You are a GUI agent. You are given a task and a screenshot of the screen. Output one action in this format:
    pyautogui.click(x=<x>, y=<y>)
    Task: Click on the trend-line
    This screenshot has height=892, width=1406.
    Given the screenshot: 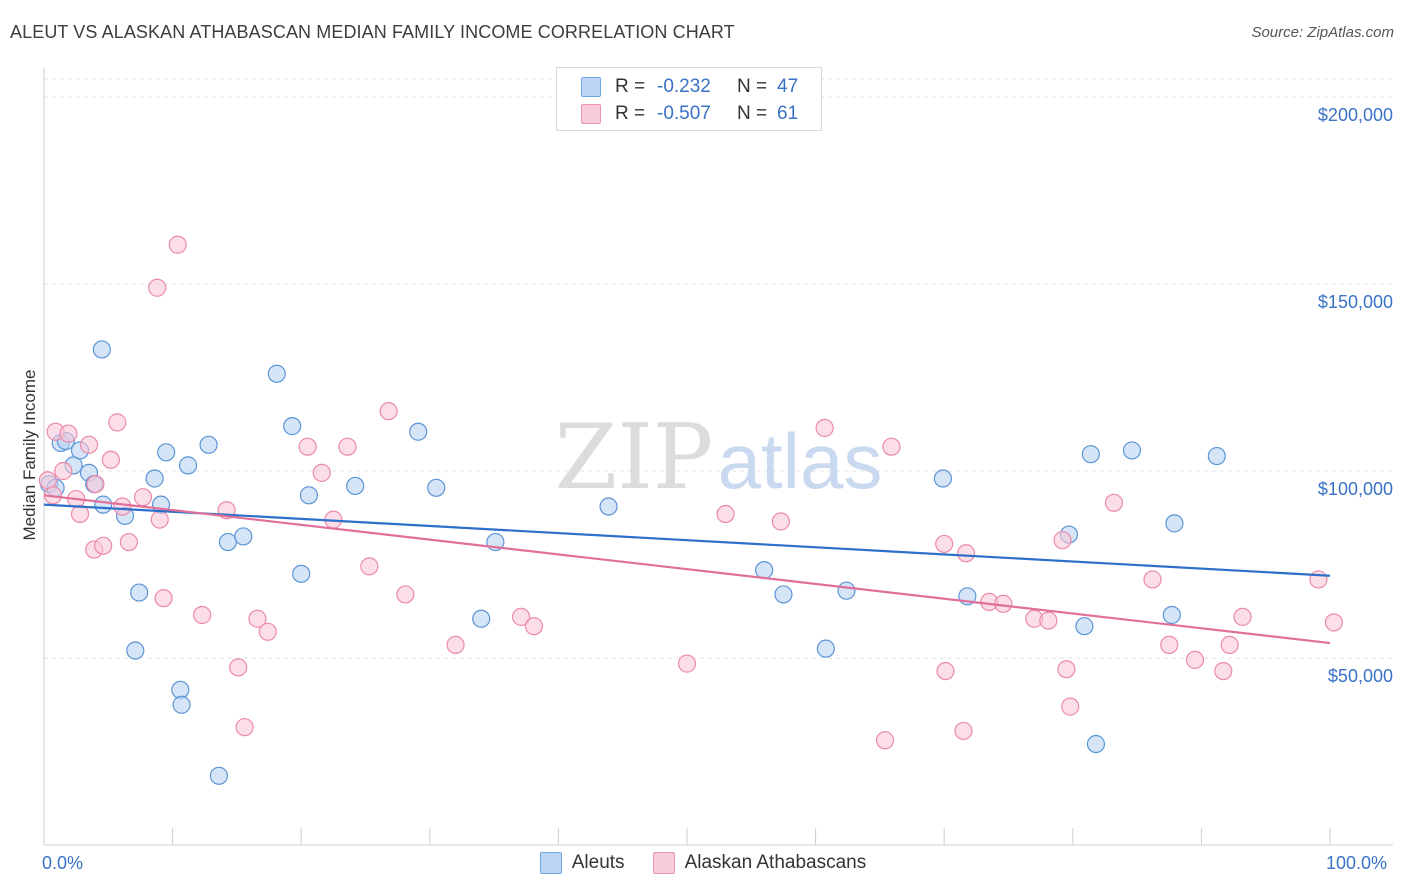 What is the action you would take?
    pyautogui.click(x=687, y=540)
    